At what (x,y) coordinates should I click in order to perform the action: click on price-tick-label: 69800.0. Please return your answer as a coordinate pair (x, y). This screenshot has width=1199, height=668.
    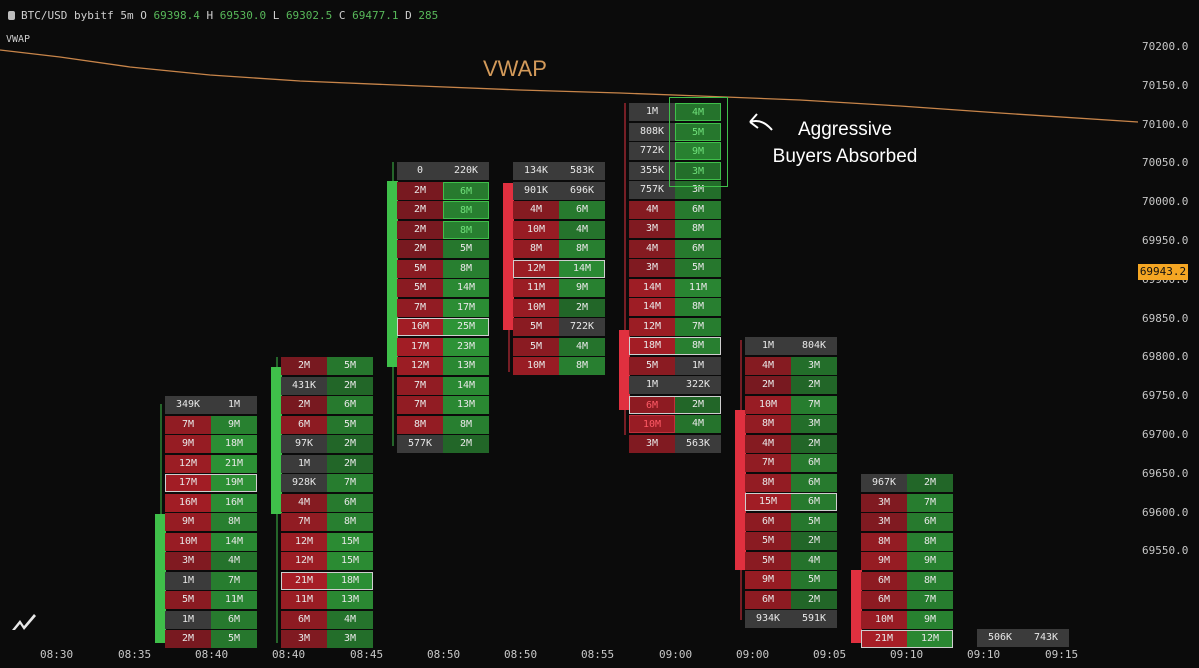
    Looking at the image, I should click on (1165, 357).